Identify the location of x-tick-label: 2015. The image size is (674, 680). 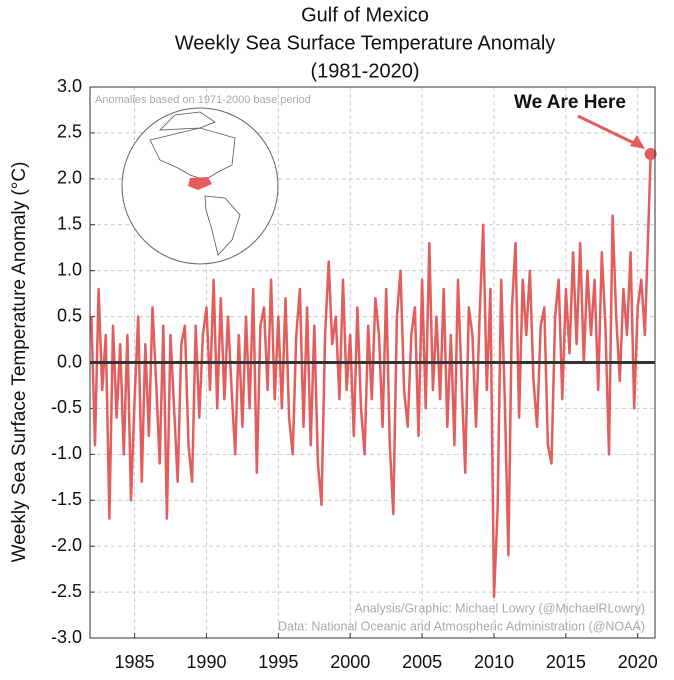
(566, 662).